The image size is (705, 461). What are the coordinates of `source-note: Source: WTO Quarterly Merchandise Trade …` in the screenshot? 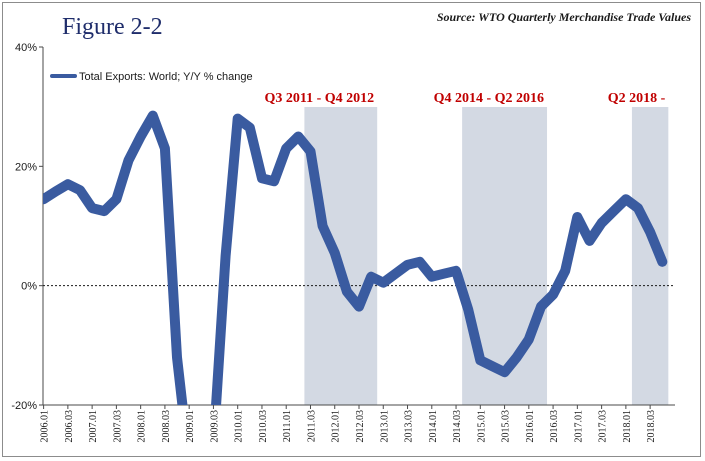 It's located at (563, 17).